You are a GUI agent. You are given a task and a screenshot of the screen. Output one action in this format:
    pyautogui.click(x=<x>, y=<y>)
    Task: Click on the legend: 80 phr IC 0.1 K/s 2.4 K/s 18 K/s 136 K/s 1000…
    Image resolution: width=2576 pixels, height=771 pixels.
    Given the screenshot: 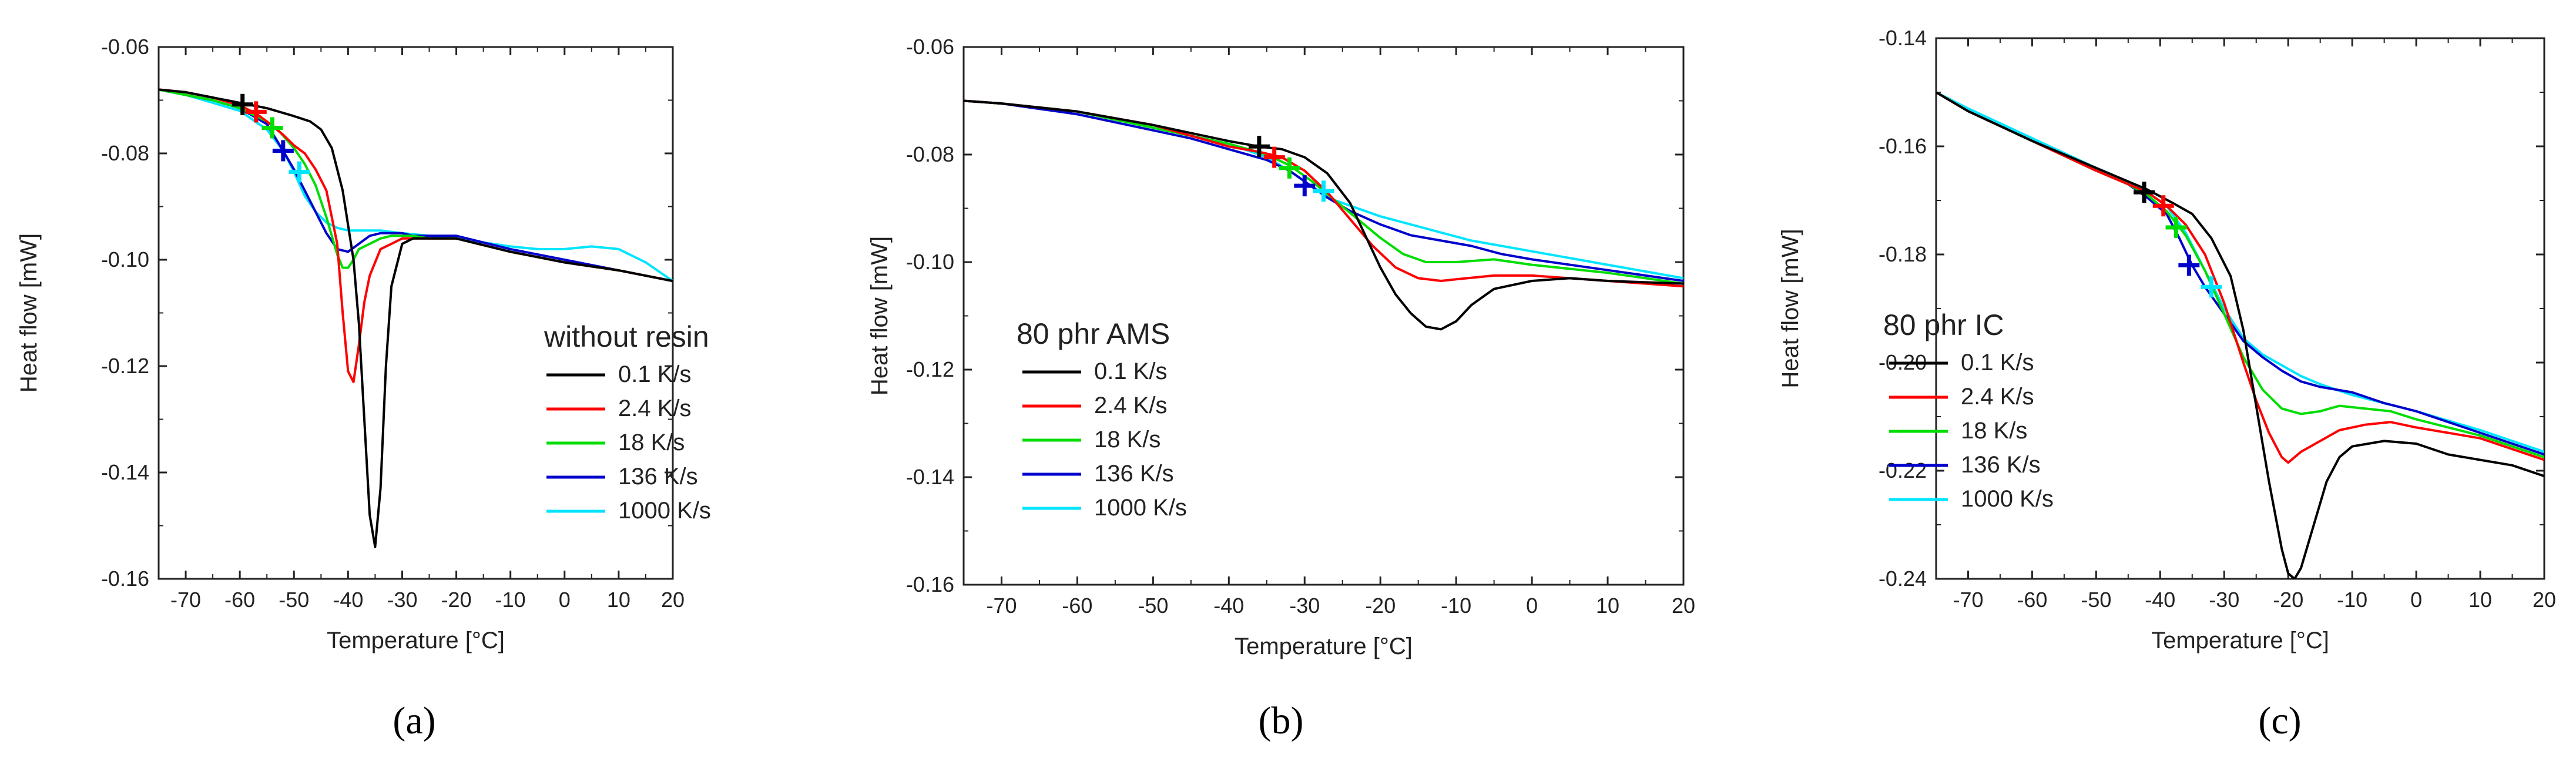 What is the action you would take?
    pyautogui.click(x=1969, y=410)
    